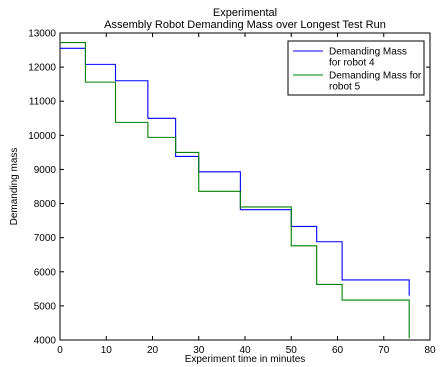 This screenshot has height=367, width=448. I want to click on y-tick-label: 4000, so click(45, 341).